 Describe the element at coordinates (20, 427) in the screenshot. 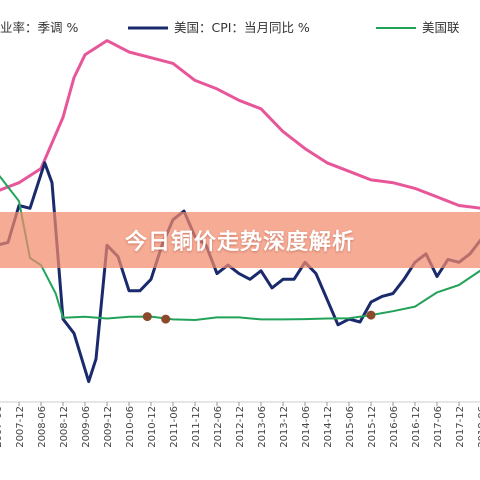

I see `x-tick-label: 2007-12` at that location.